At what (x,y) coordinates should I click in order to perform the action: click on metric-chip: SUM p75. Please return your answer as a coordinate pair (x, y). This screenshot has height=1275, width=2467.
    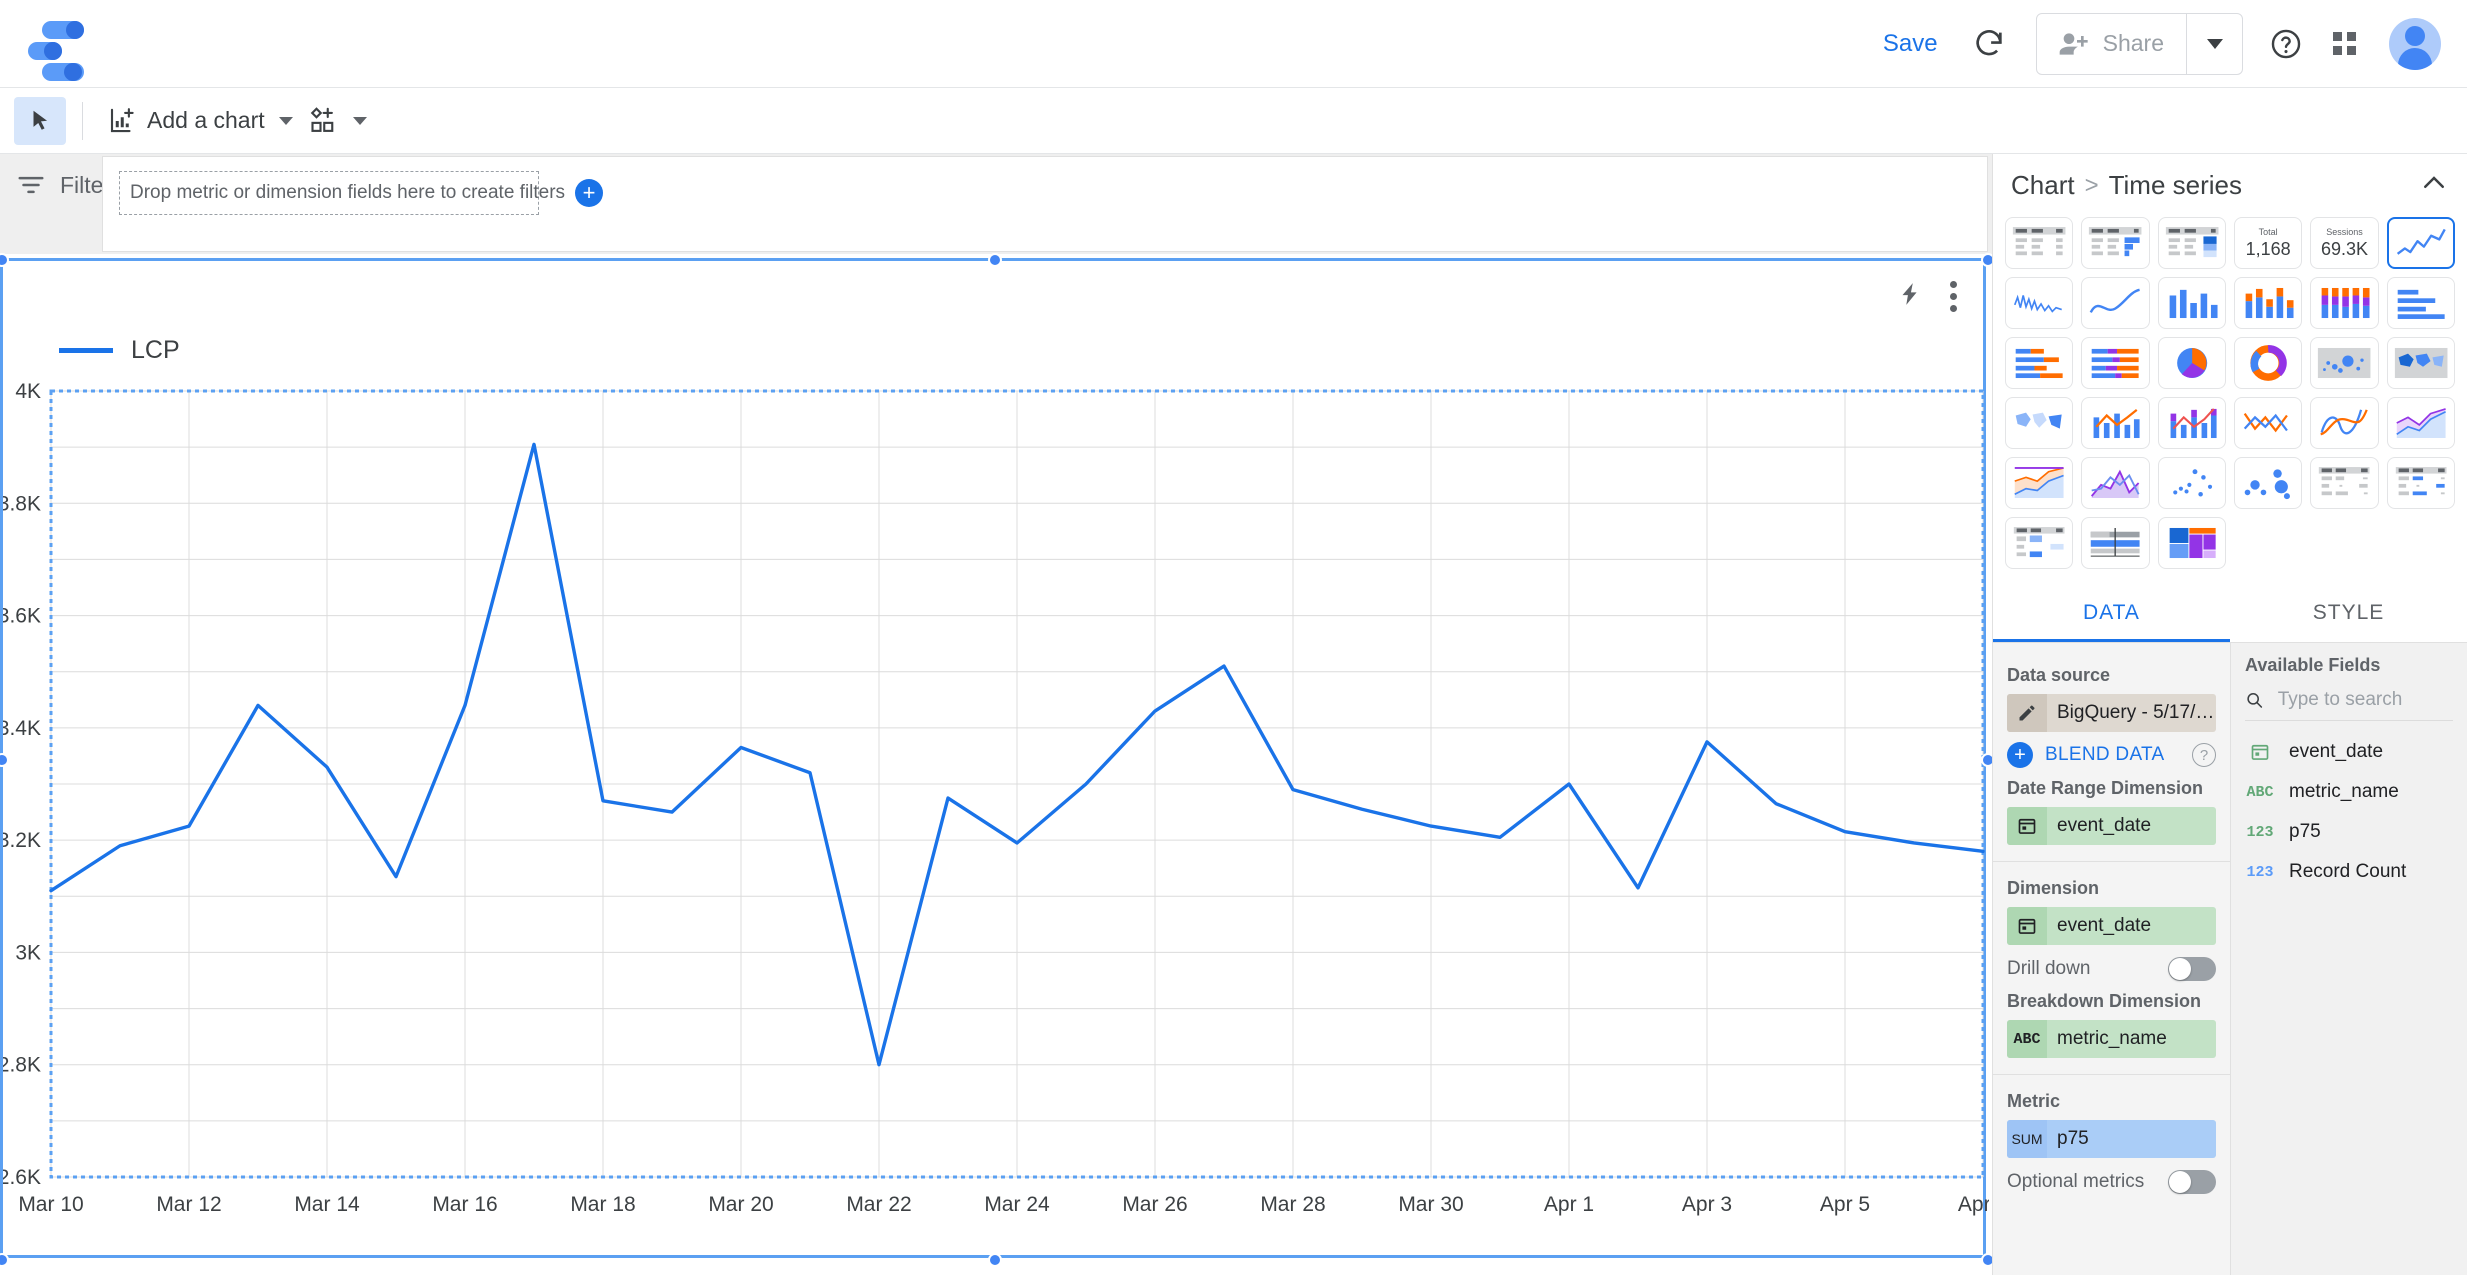
    Looking at the image, I should click on (2111, 1139).